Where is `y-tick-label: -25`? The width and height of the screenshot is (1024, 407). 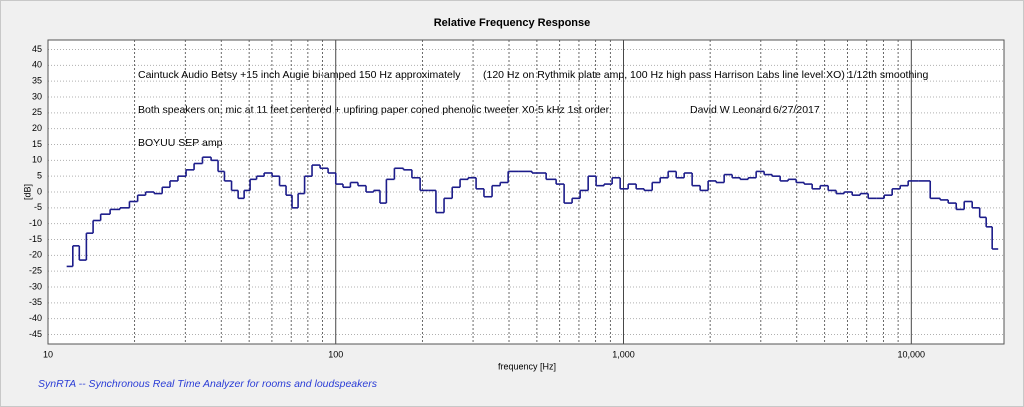 y-tick-label: -25 is located at coordinates (35, 271).